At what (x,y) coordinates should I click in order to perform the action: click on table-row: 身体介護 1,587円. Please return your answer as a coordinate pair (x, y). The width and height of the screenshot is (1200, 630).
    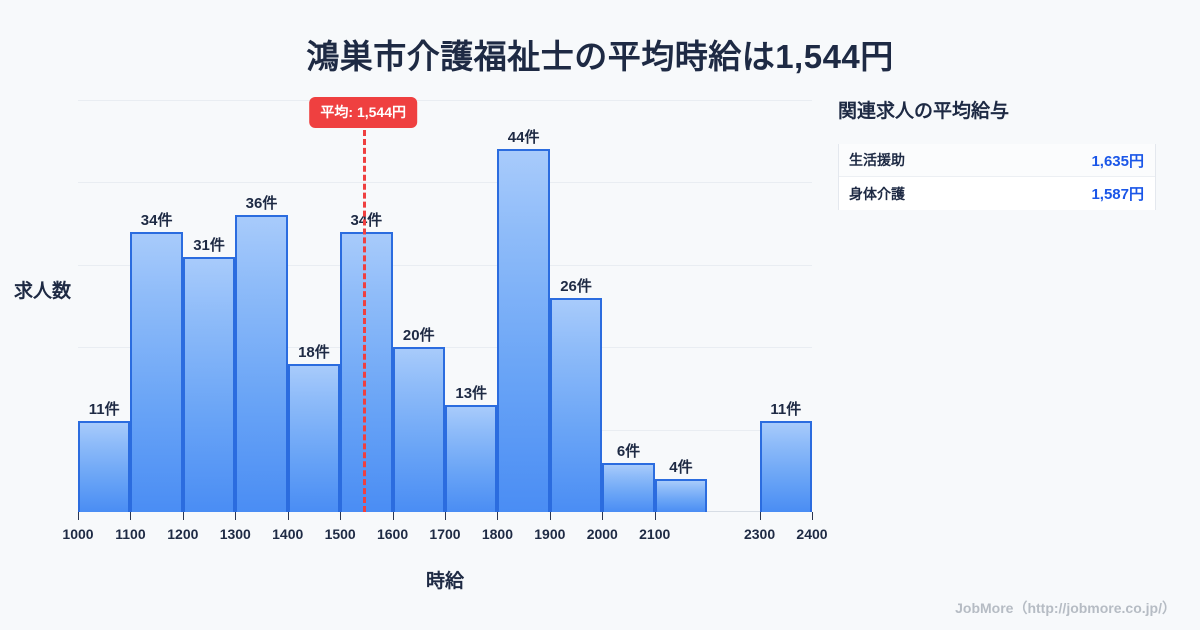
    Looking at the image, I should click on (997, 193).